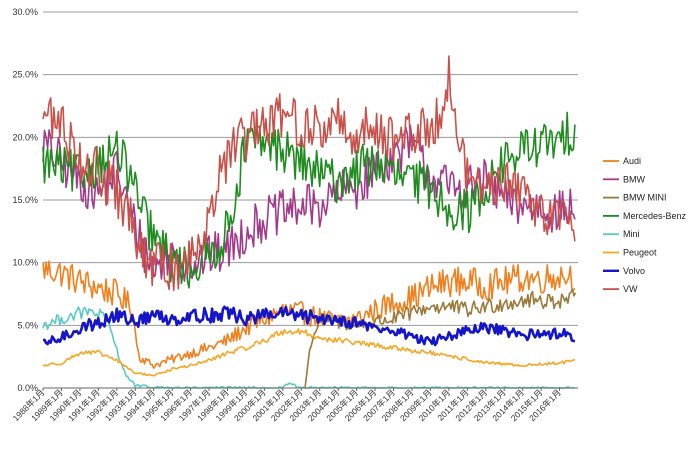 The image size is (697, 451). I want to click on y-tick-label: 25.0%, so click(25, 75).